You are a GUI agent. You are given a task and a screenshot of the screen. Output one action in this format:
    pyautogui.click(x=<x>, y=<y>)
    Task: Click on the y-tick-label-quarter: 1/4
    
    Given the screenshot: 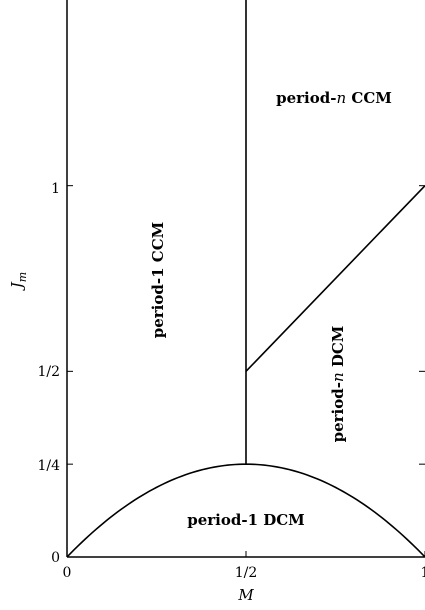 What is the action you would take?
    pyautogui.click(x=48, y=466)
    